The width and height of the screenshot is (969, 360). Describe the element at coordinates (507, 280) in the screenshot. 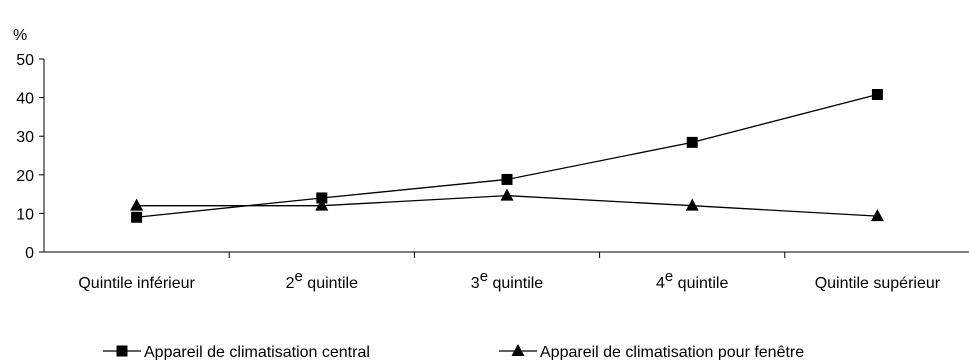

I see `x-tick-label: 3e quintile` at that location.